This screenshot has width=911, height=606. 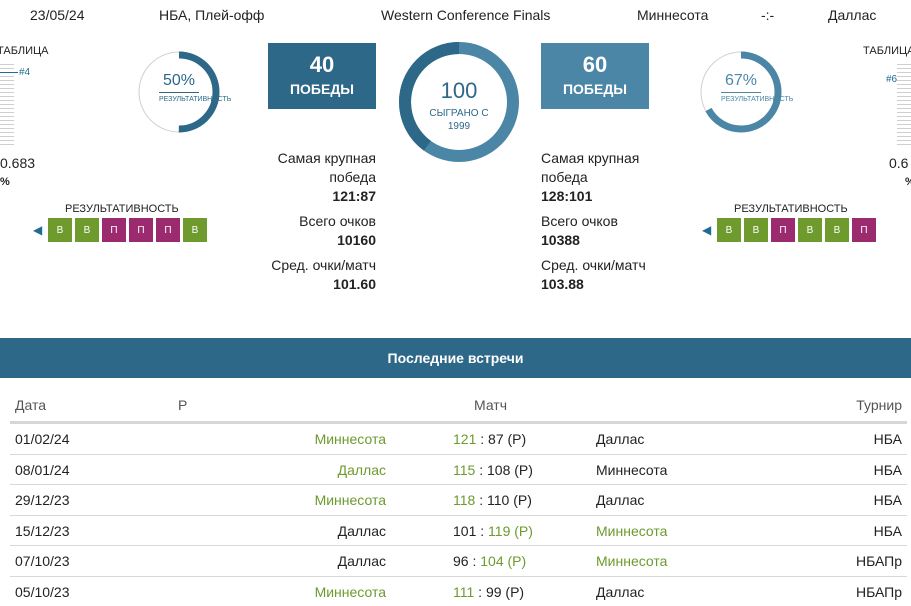 What do you see at coordinates (179, 80) in the screenshot?
I see `left-gauge-value: 50%` at bounding box center [179, 80].